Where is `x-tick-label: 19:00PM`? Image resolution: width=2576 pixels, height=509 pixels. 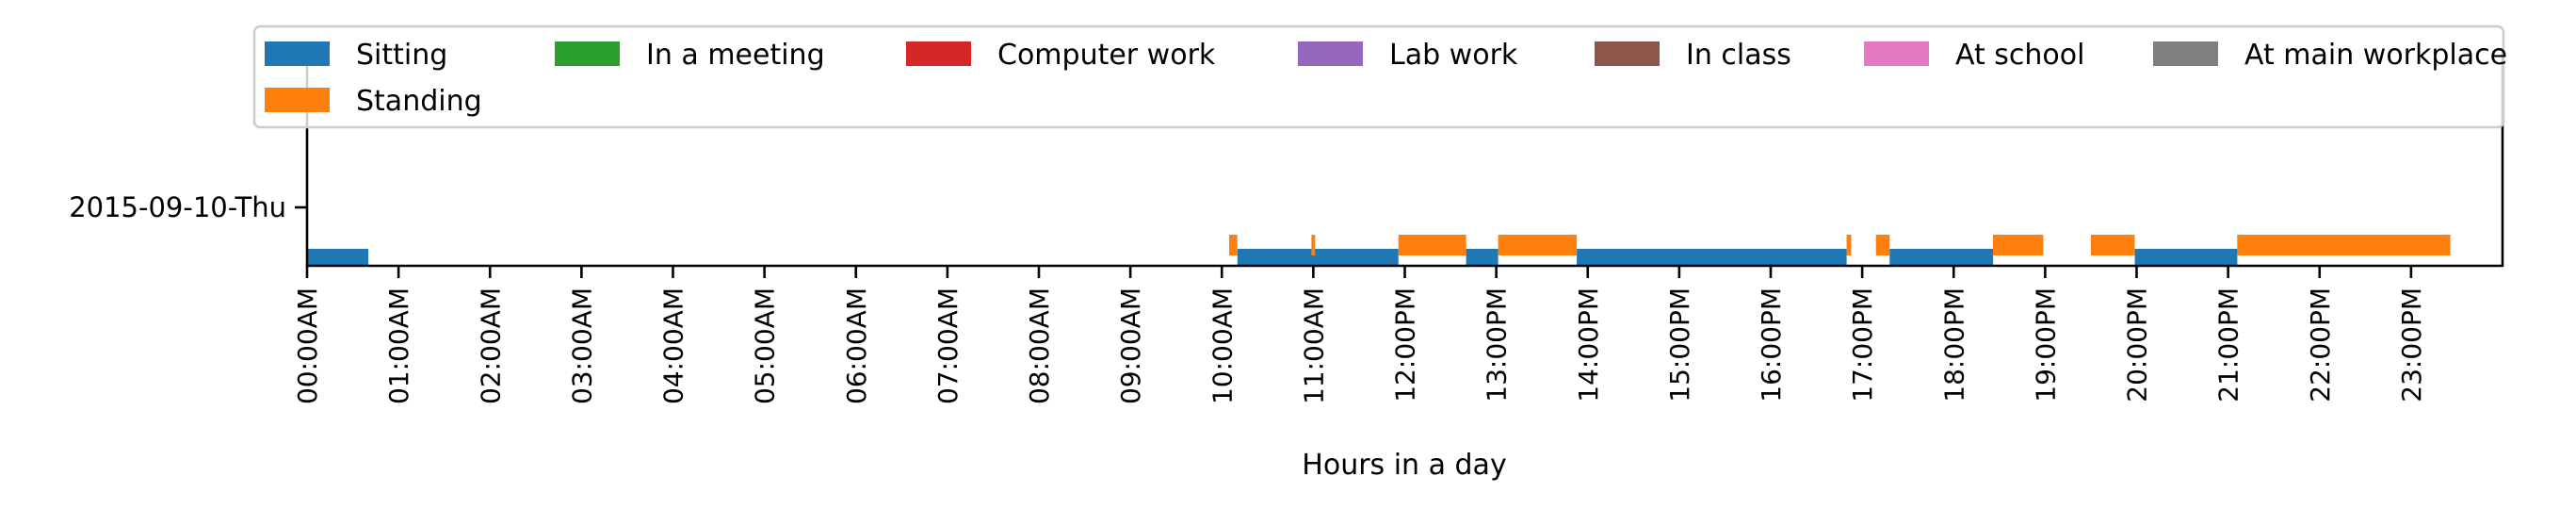
x-tick-label: 19:00PM is located at coordinates (2045, 344).